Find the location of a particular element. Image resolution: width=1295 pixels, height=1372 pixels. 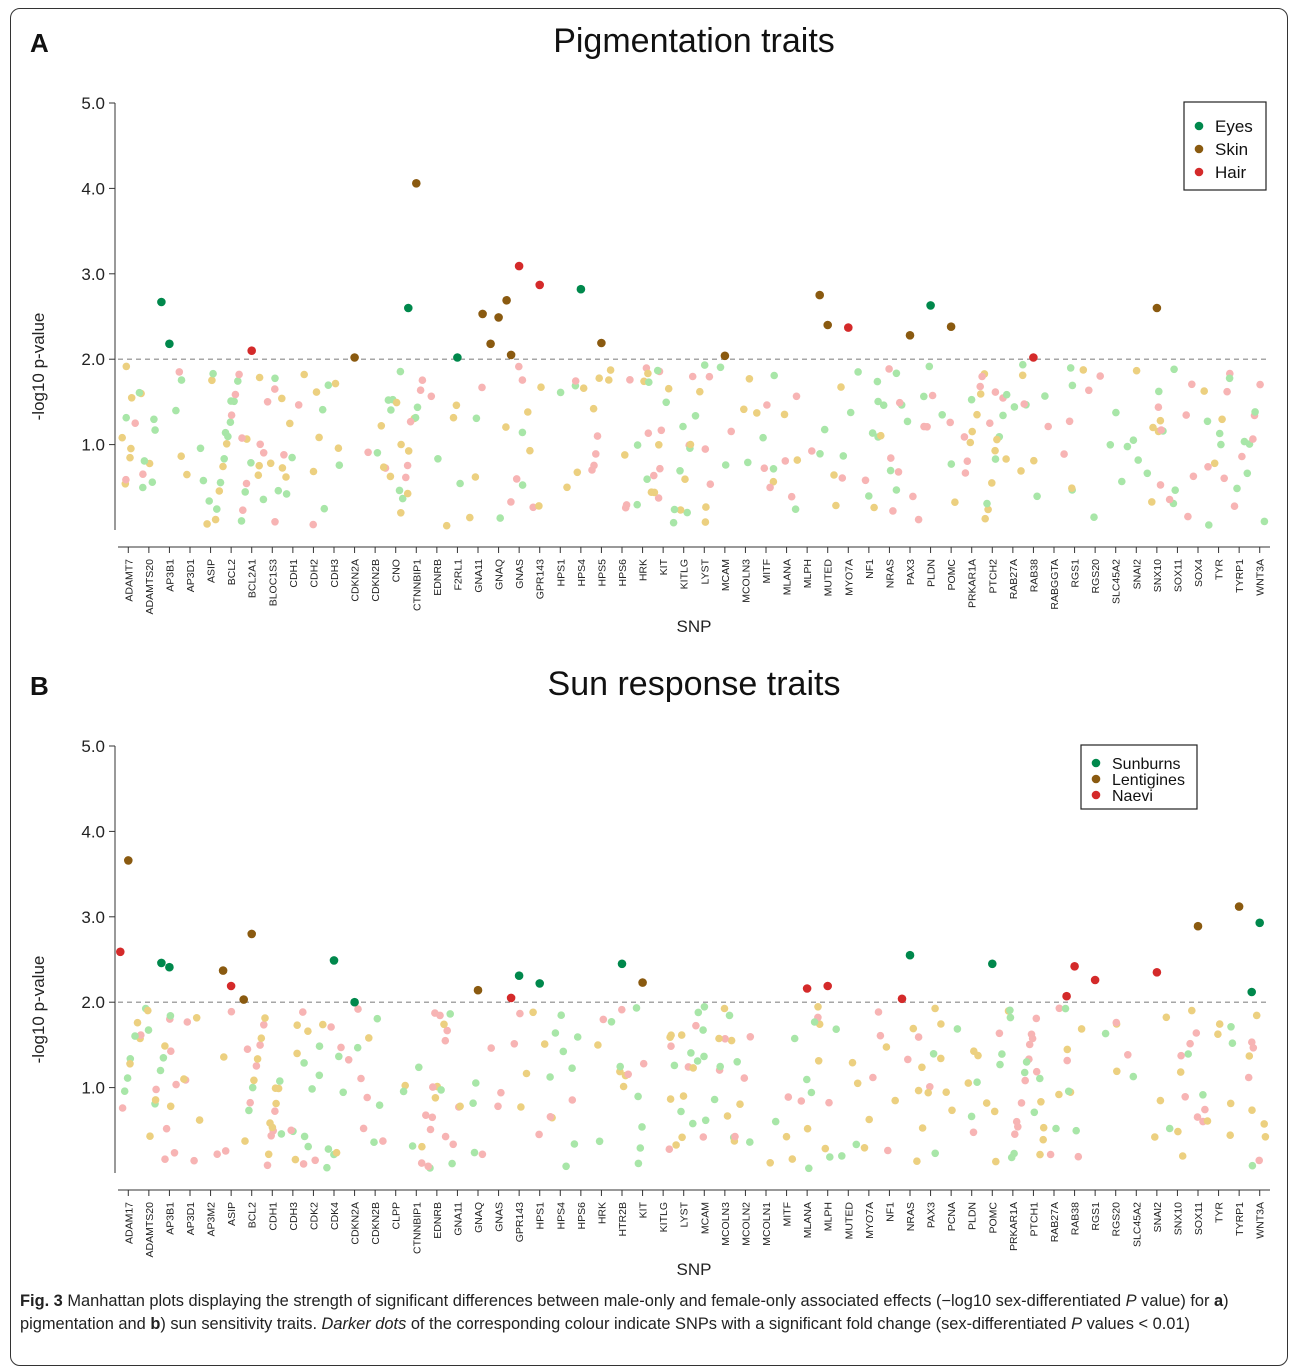

panel-b-y-tick-label: 3.0 is located at coordinates (93, 917).